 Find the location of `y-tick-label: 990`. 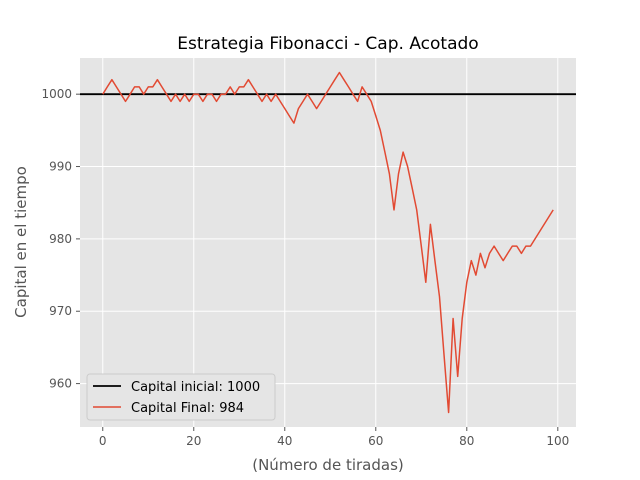

y-tick-label: 990 is located at coordinates (60, 167).